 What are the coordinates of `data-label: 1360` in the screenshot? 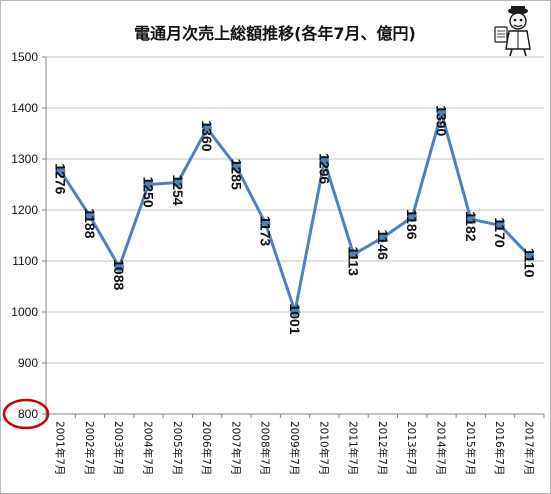 It's located at (207, 135).